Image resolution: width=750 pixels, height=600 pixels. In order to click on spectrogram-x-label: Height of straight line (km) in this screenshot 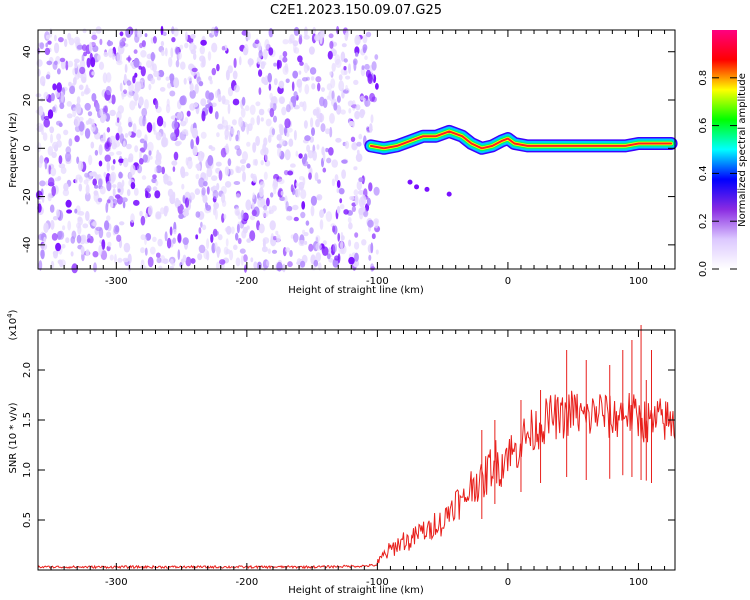, I will do `click(356, 290)`.